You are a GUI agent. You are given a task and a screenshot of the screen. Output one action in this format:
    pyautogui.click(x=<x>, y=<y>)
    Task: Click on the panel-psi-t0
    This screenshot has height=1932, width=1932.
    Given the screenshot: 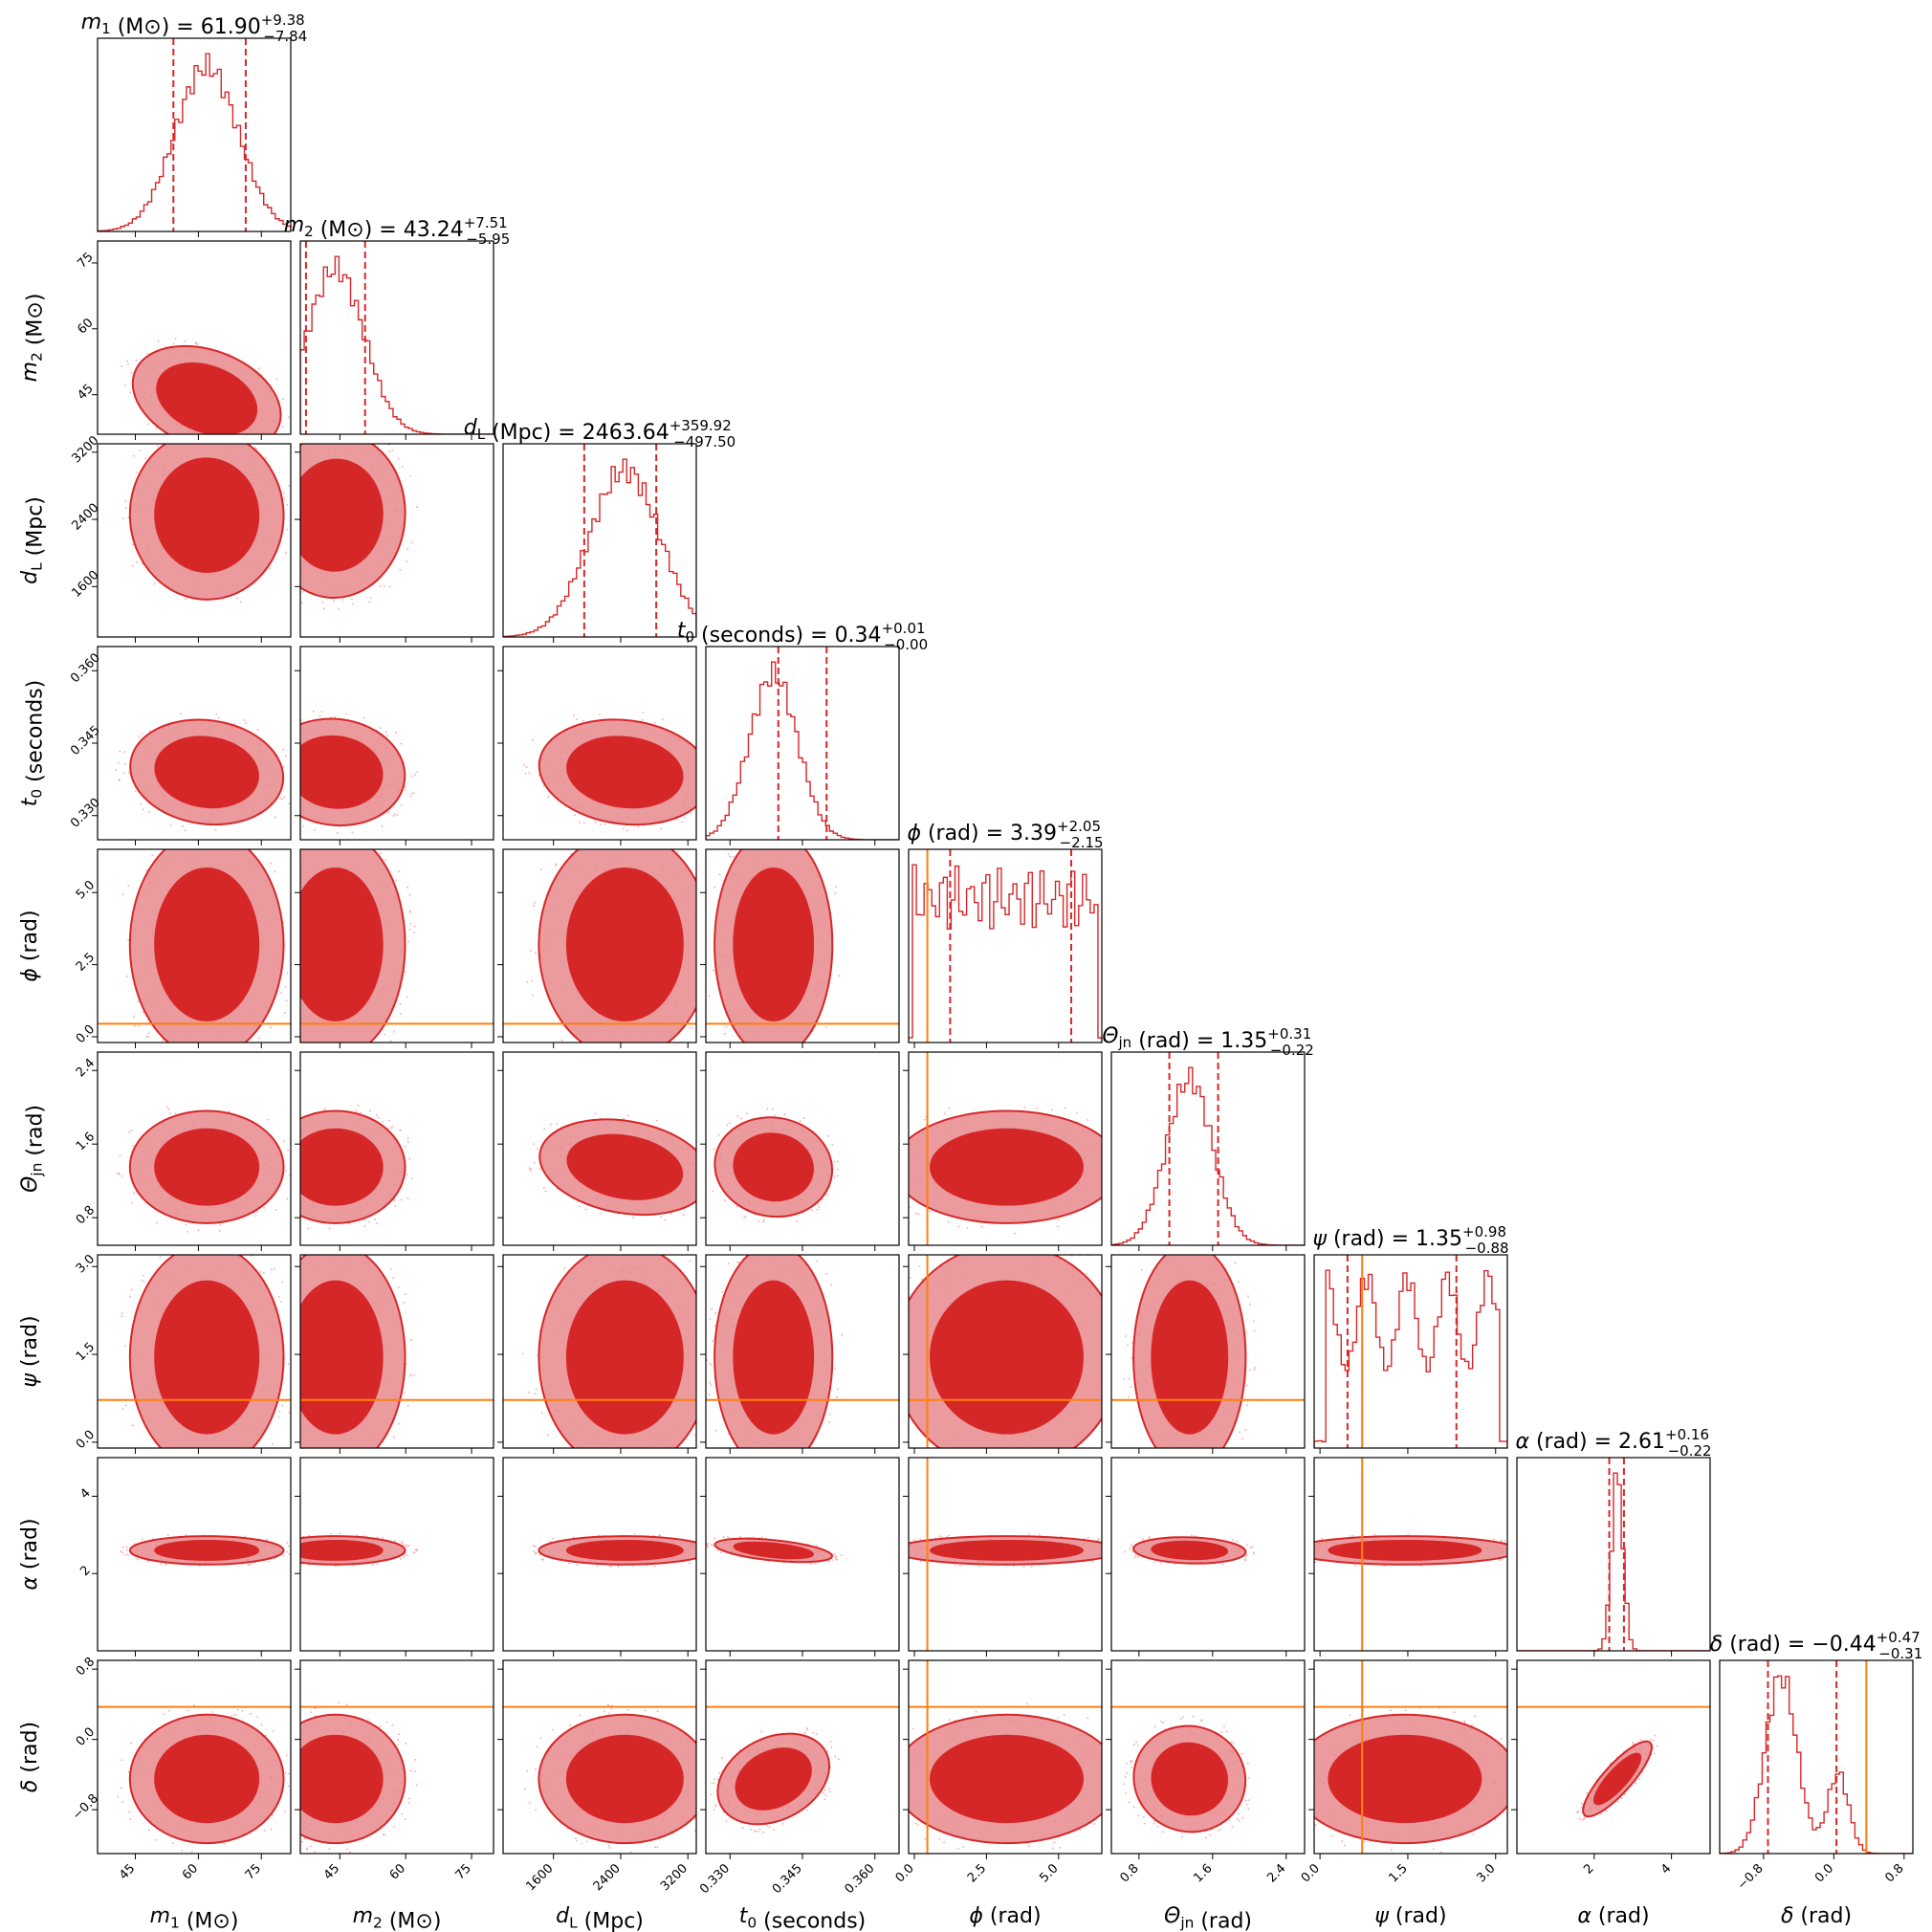 What is the action you would take?
    pyautogui.click(x=800, y=1347)
    